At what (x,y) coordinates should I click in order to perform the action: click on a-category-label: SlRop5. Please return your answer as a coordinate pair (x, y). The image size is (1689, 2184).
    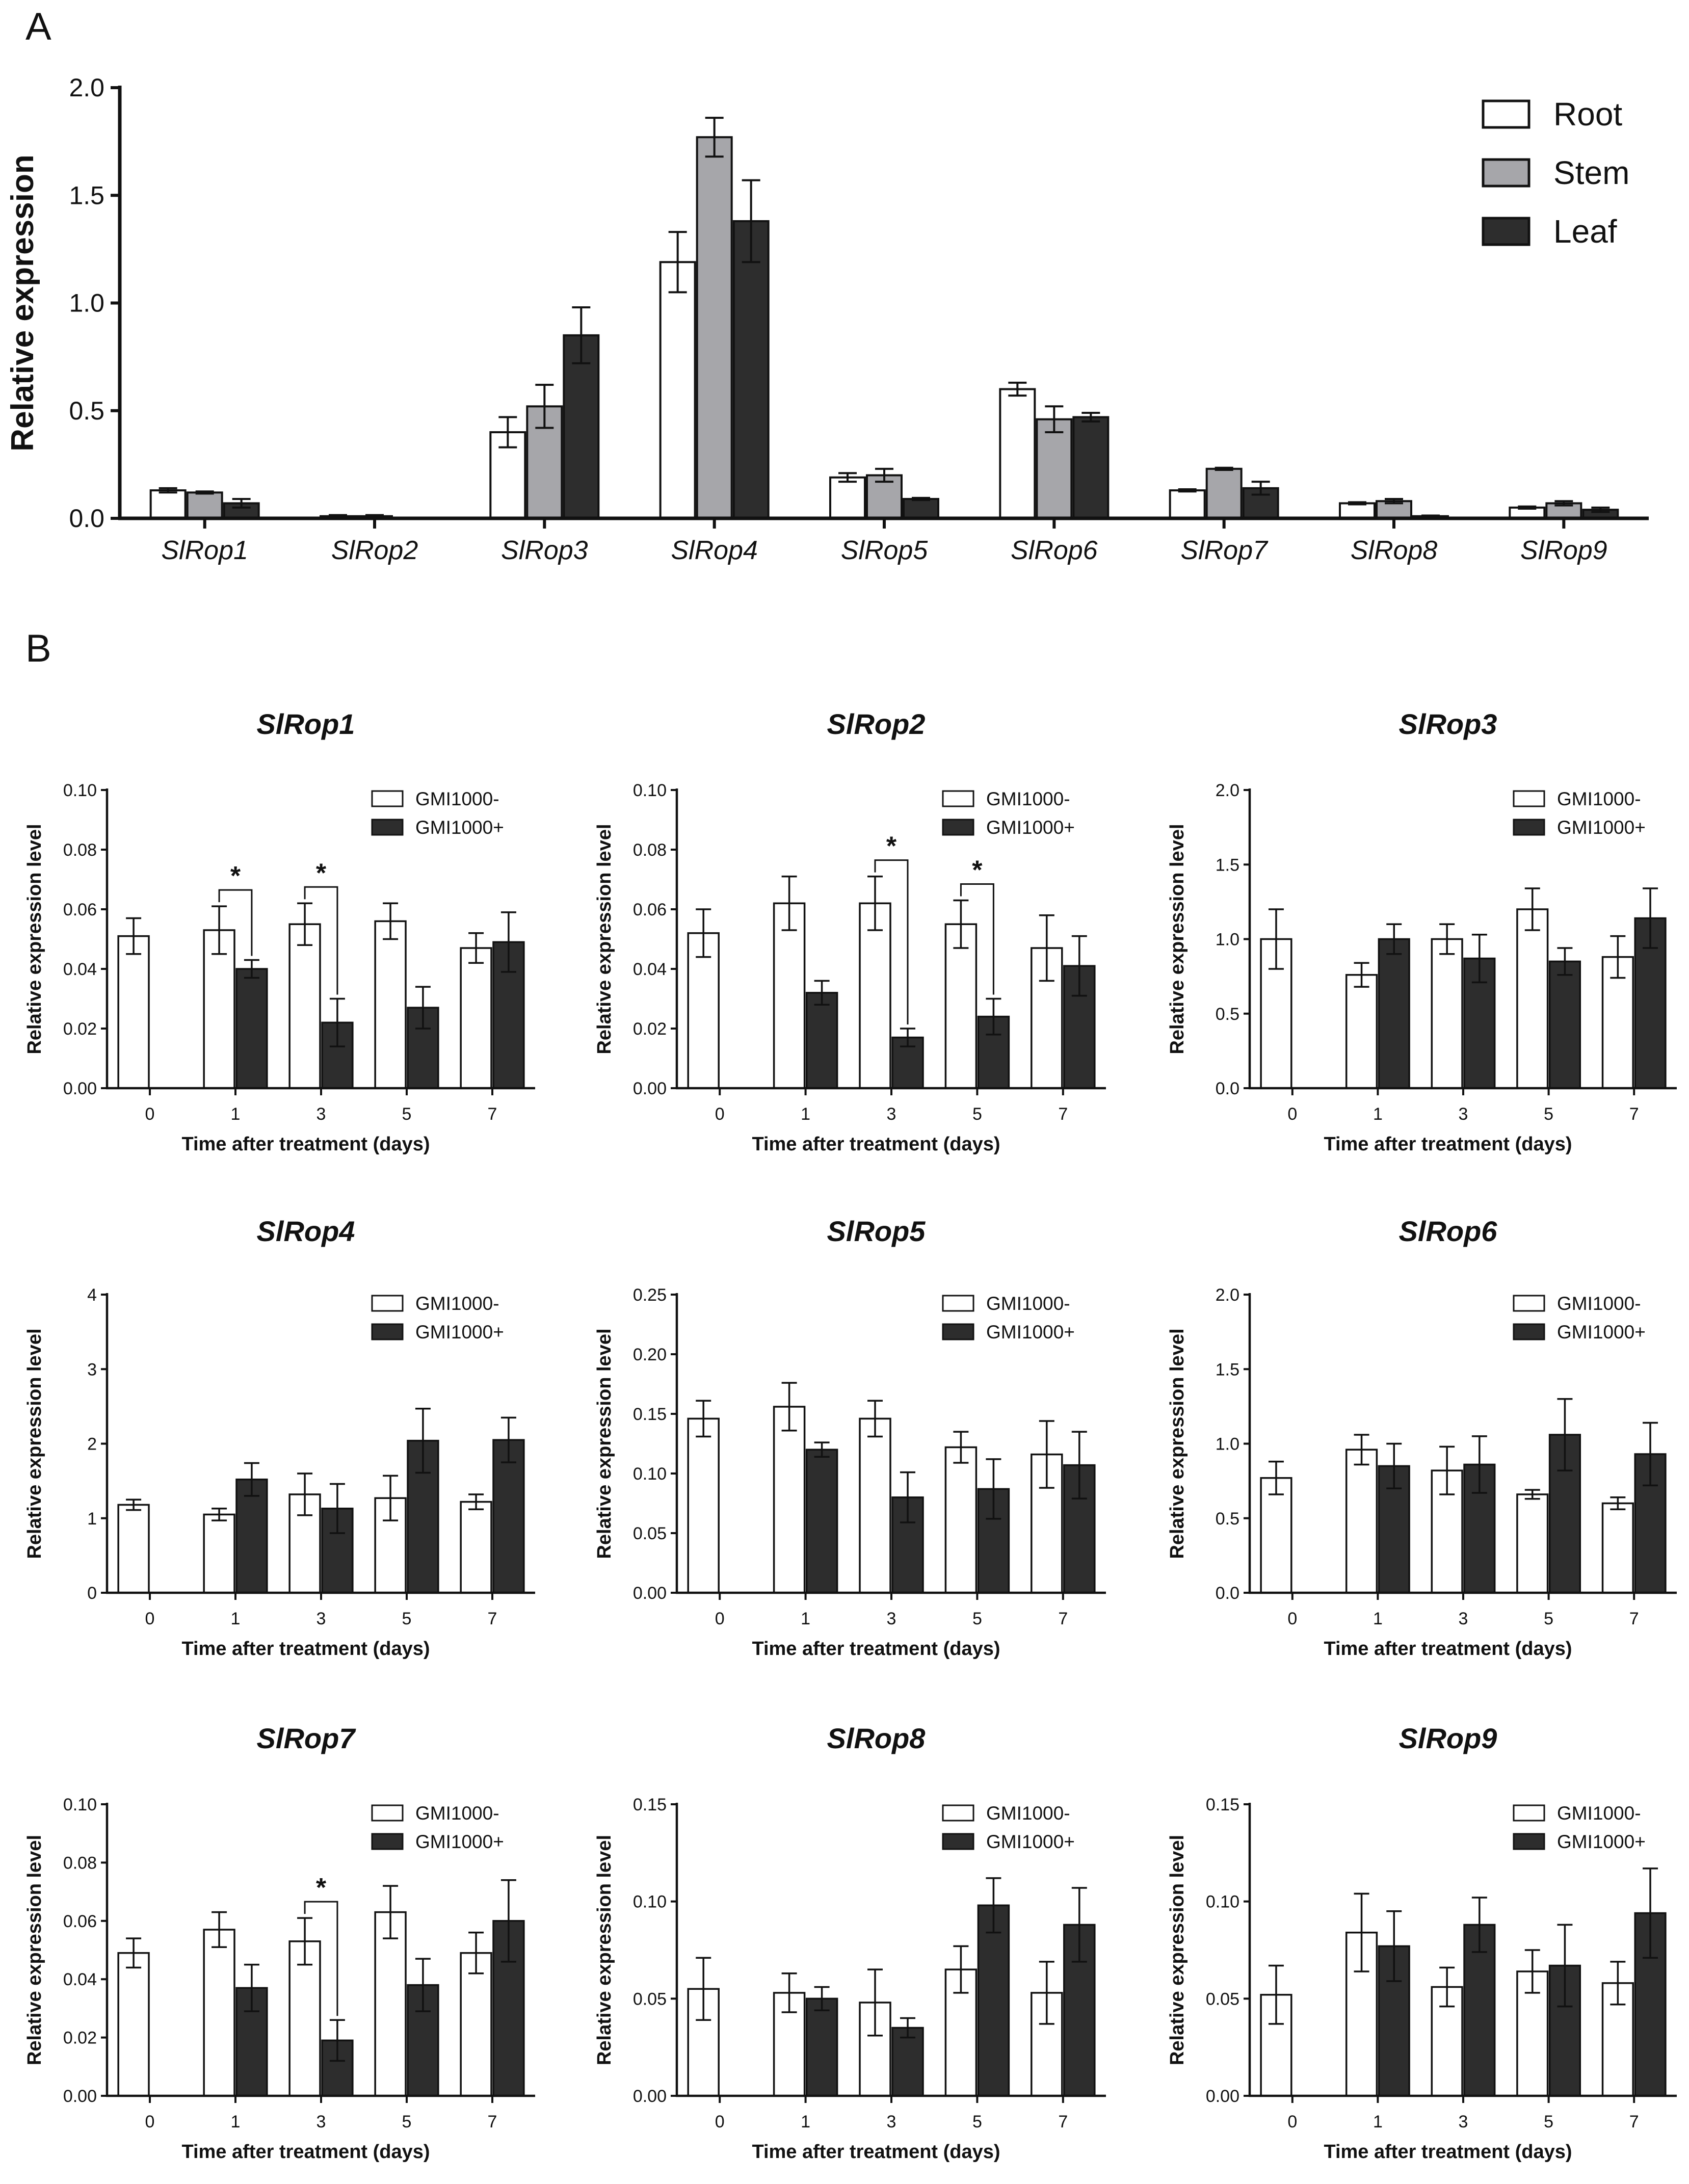
    Looking at the image, I should click on (885, 550).